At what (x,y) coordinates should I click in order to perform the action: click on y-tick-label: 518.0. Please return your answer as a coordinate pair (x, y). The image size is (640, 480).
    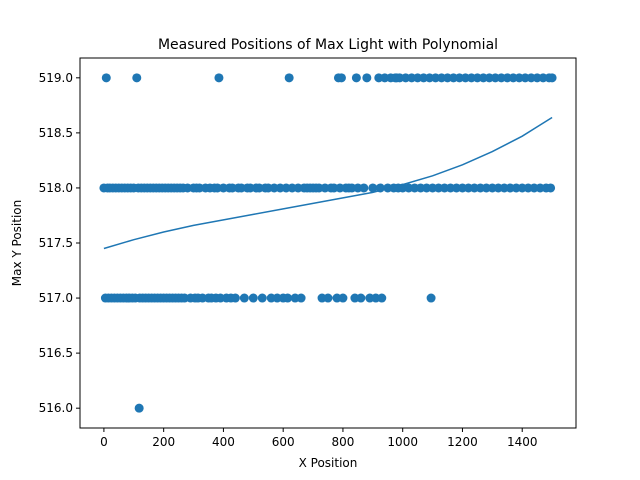
    Looking at the image, I should click on (56, 188).